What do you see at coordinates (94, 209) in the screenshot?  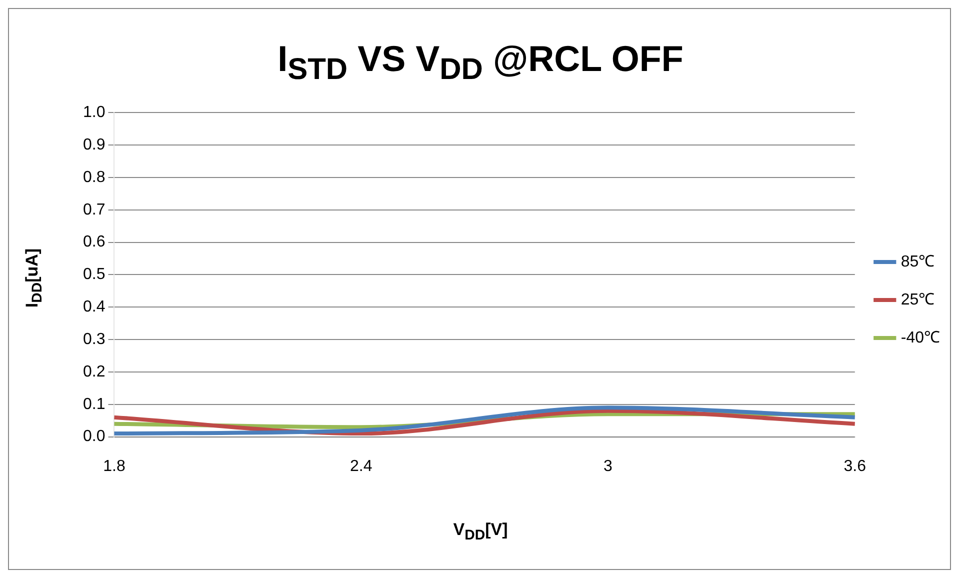 I see `y-tick-label: 0.7` at bounding box center [94, 209].